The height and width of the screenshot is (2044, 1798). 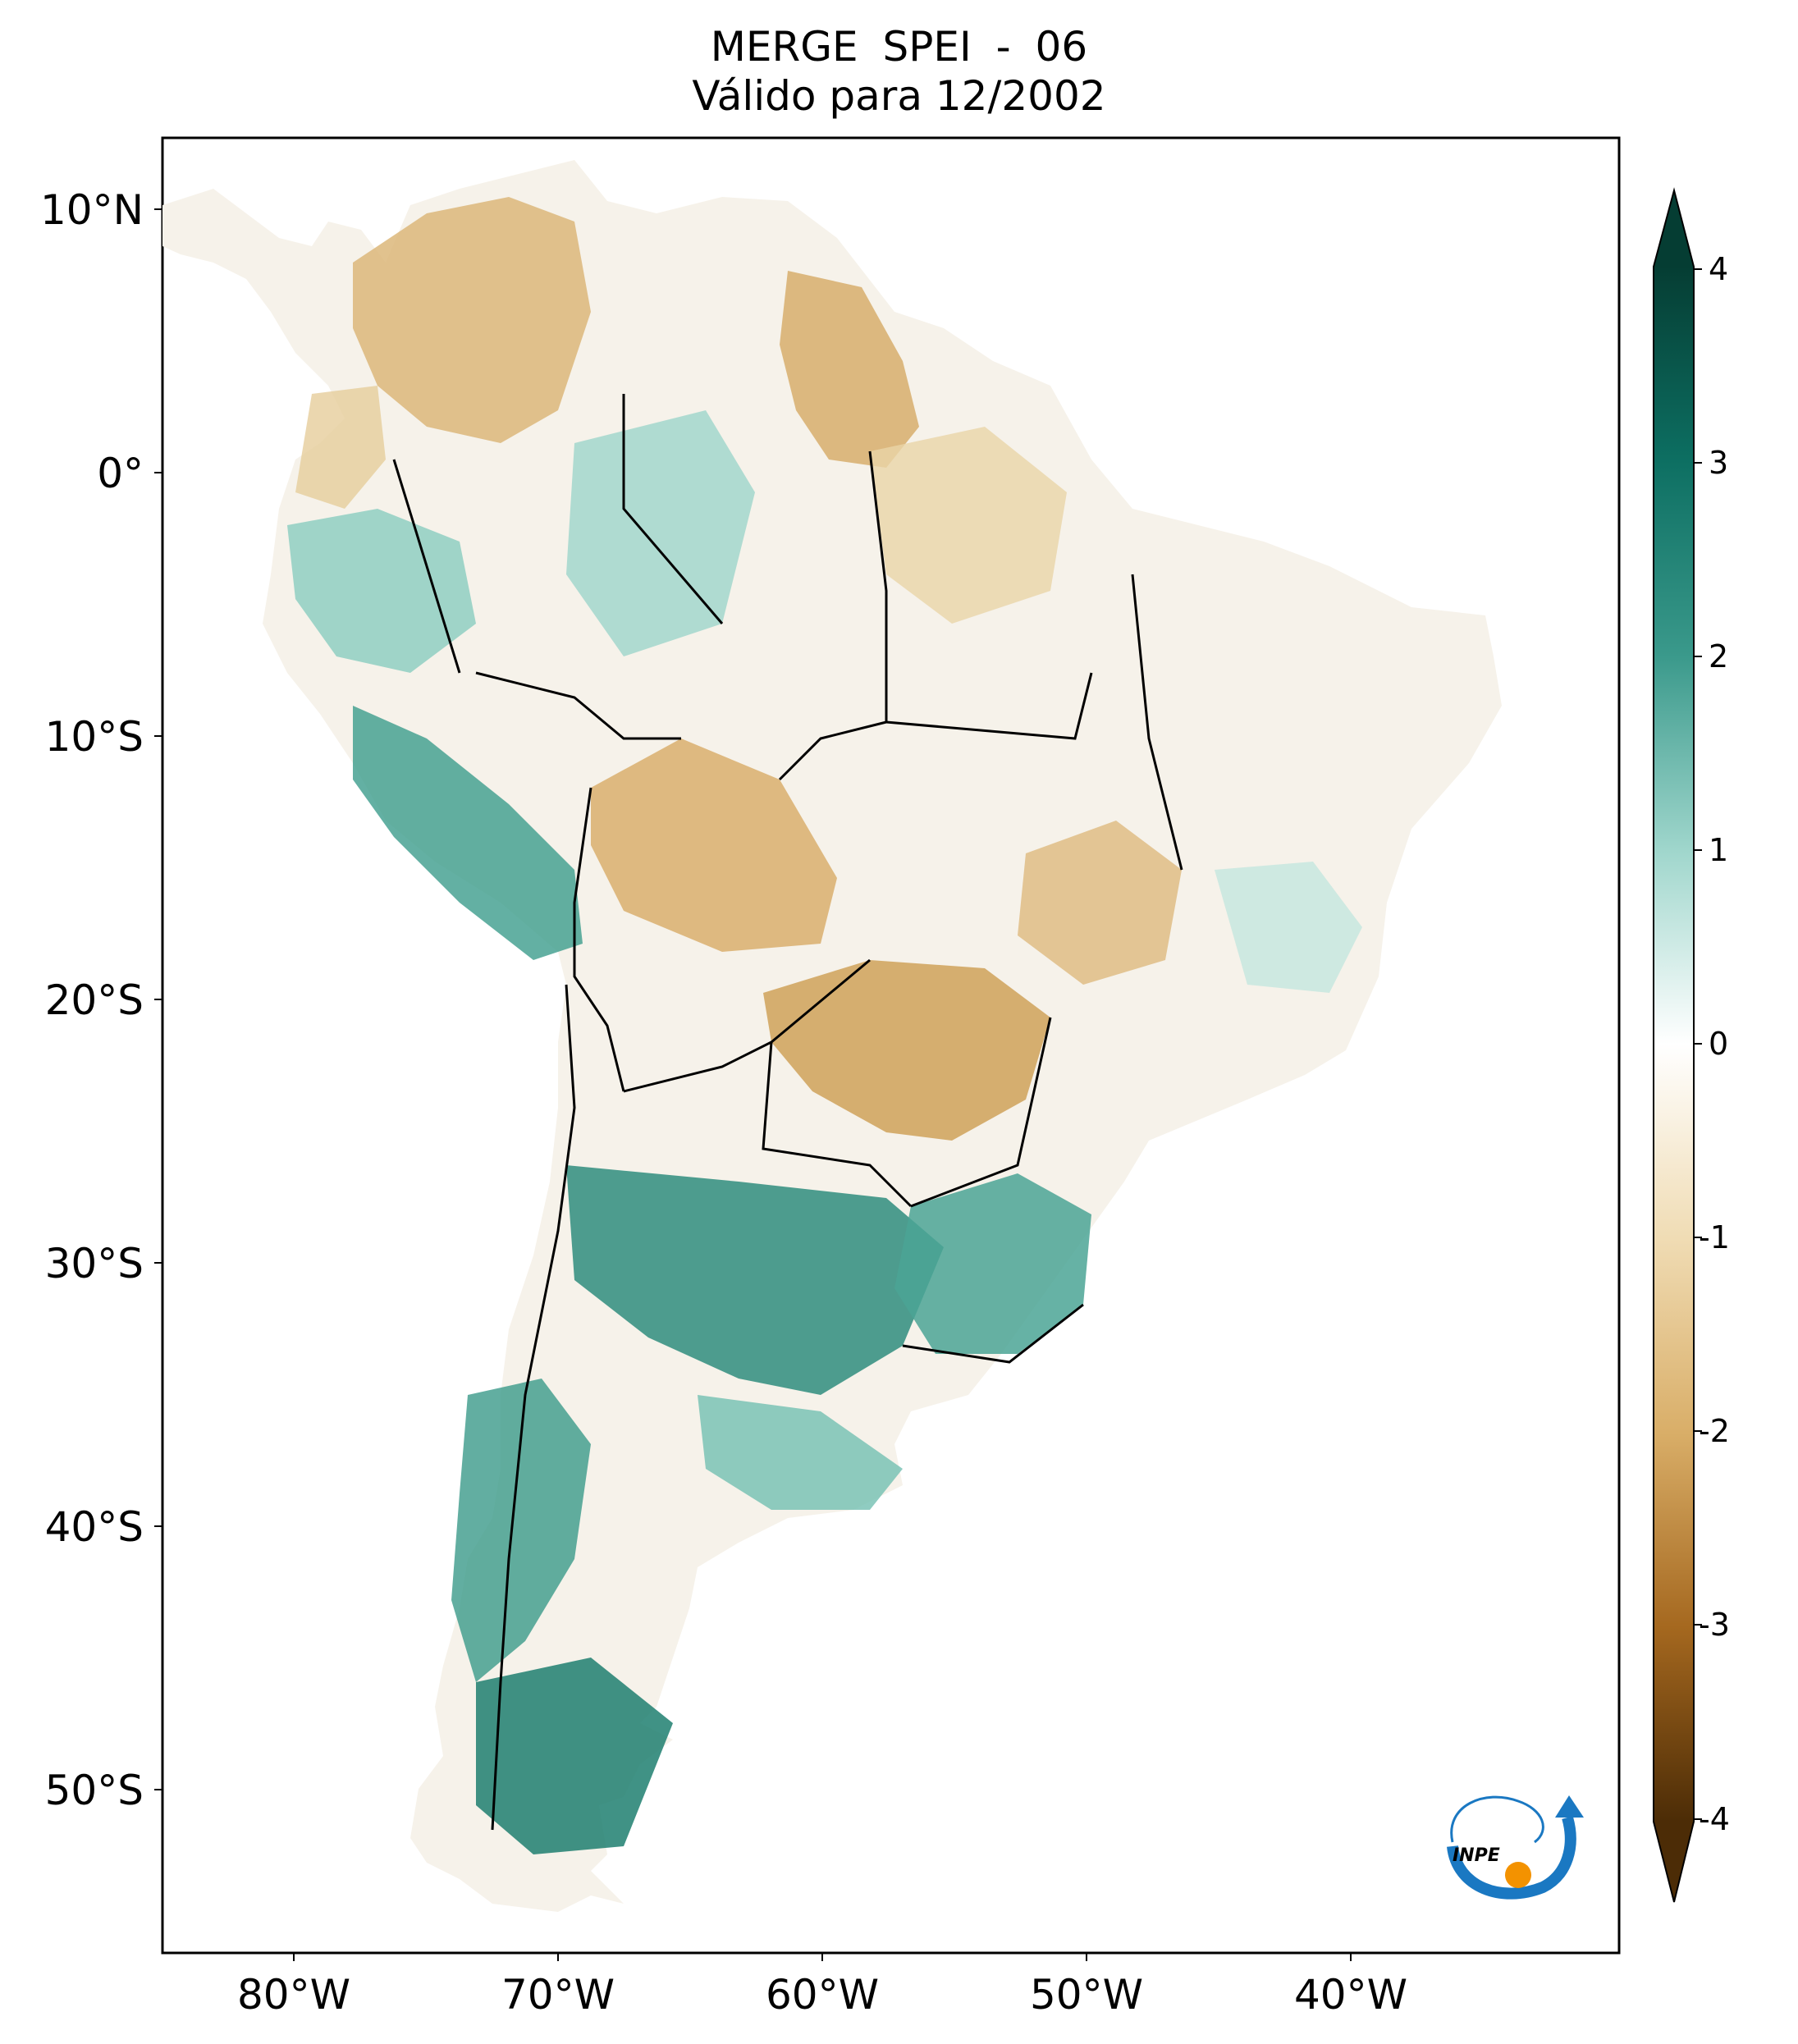 What do you see at coordinates (94, 1790) in the screenshot?
I see `lat-tick-label: 50°S` at bounding box center [94, 1790].